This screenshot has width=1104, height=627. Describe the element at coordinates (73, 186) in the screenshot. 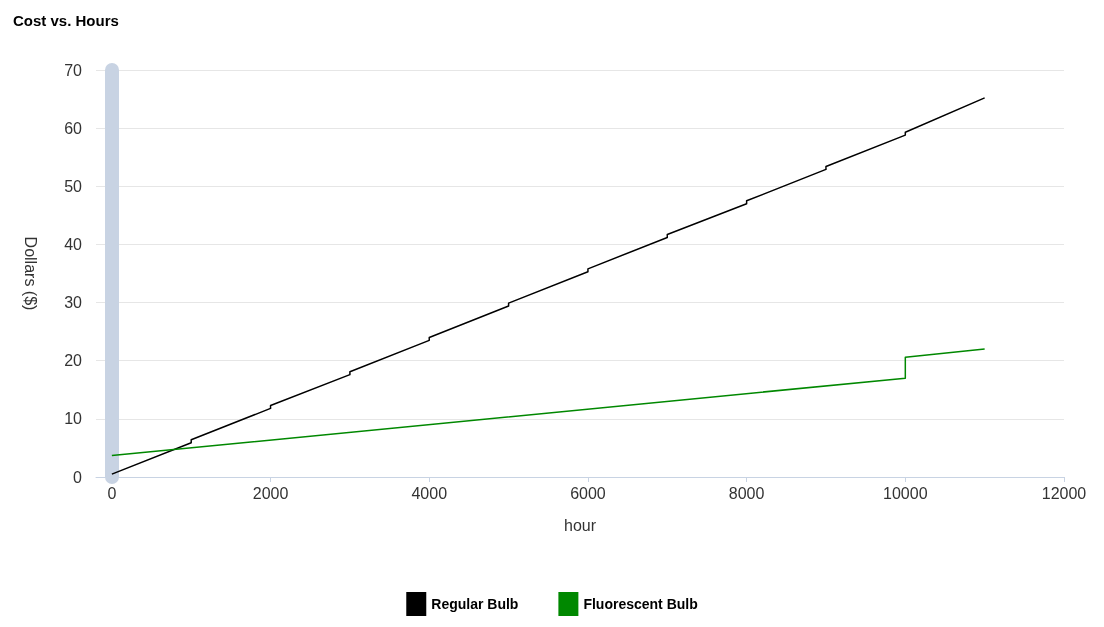

I see `y-tick-label: 50` at that location.